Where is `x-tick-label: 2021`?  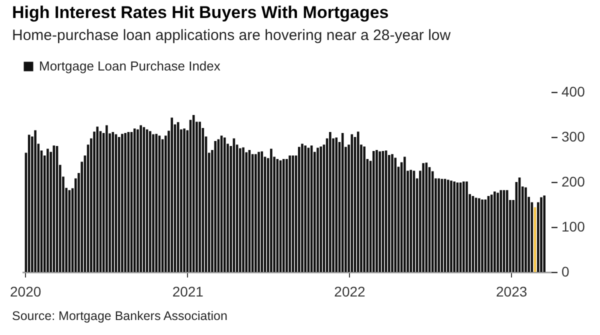 x-tick-label: 2021 is located at coordinates (188, 292).